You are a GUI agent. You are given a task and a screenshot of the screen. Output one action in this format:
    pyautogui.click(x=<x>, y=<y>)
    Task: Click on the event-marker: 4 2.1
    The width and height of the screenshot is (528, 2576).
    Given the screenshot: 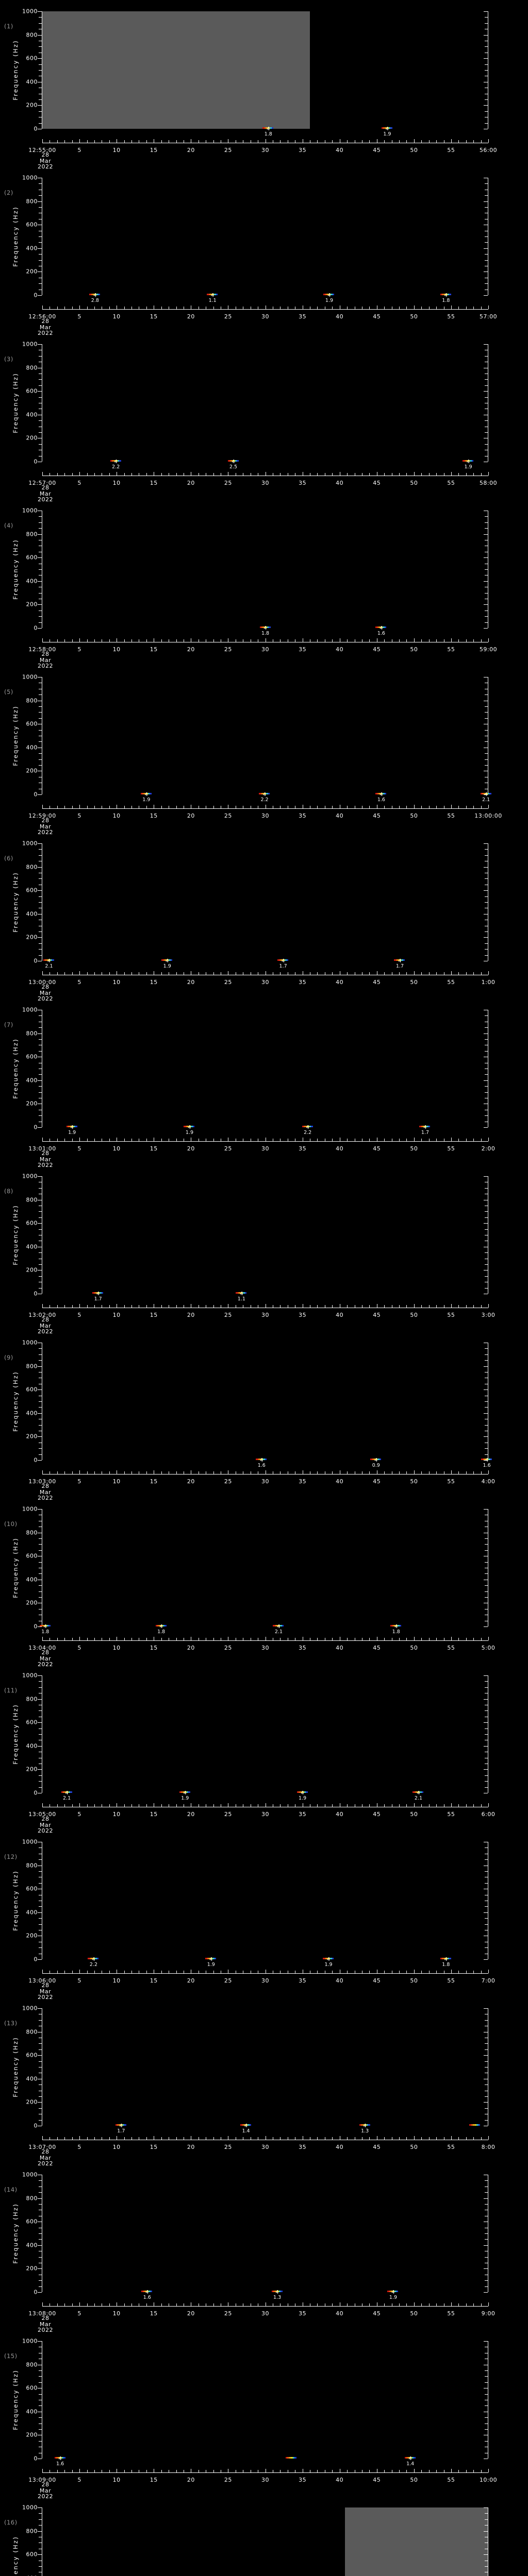 What is the action you would take?
    pyautogui.click(x=49, y=965)
    